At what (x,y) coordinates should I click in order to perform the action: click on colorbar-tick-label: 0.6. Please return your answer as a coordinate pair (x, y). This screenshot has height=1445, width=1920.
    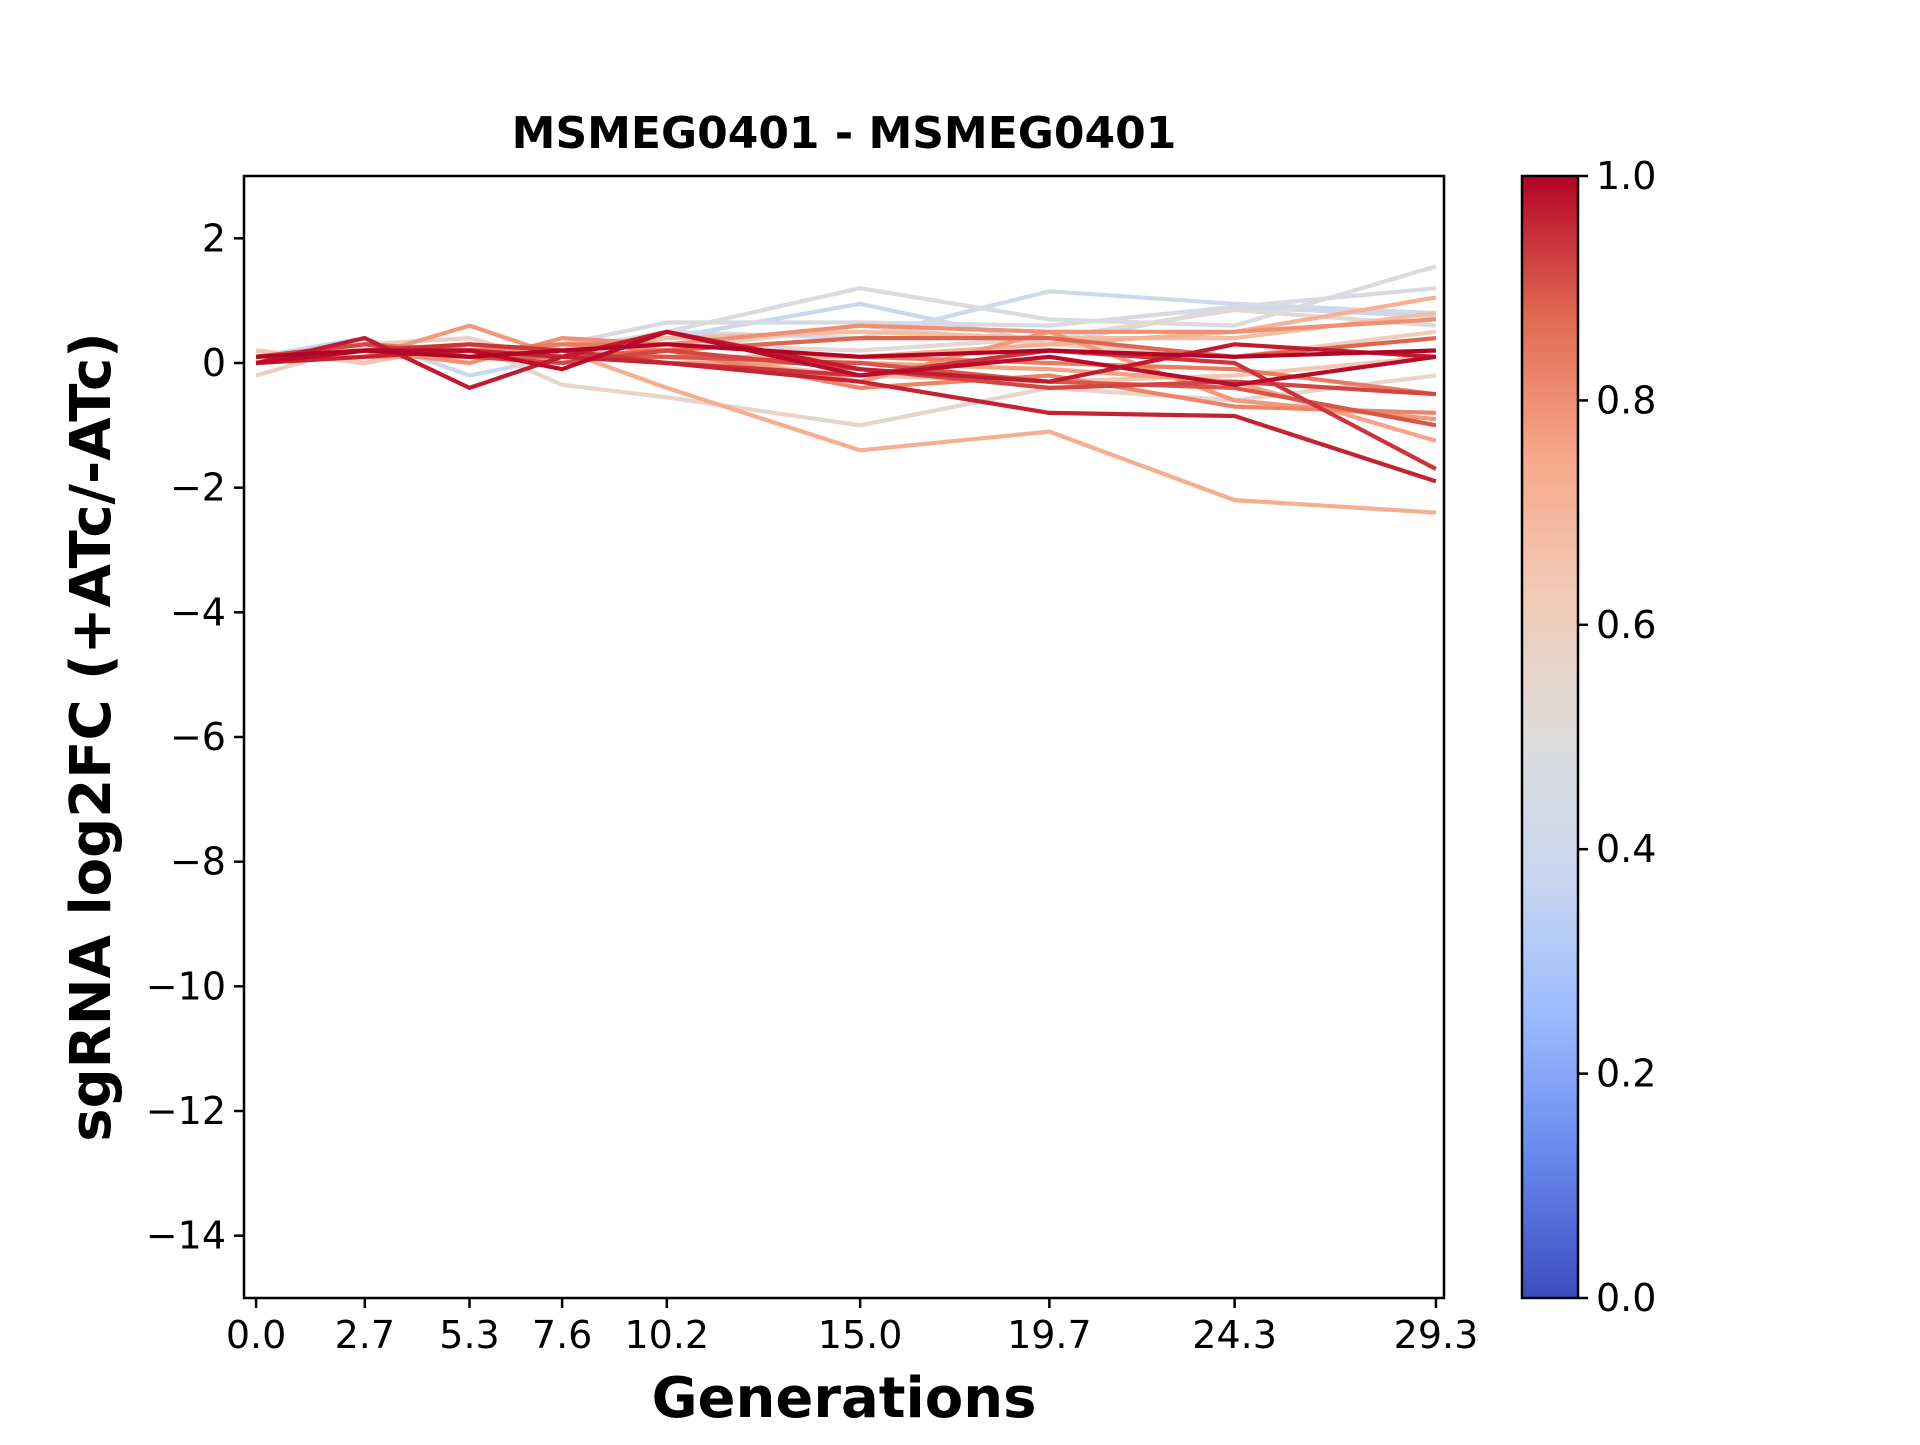
    Looking at the image, I should click on (1626, 625).